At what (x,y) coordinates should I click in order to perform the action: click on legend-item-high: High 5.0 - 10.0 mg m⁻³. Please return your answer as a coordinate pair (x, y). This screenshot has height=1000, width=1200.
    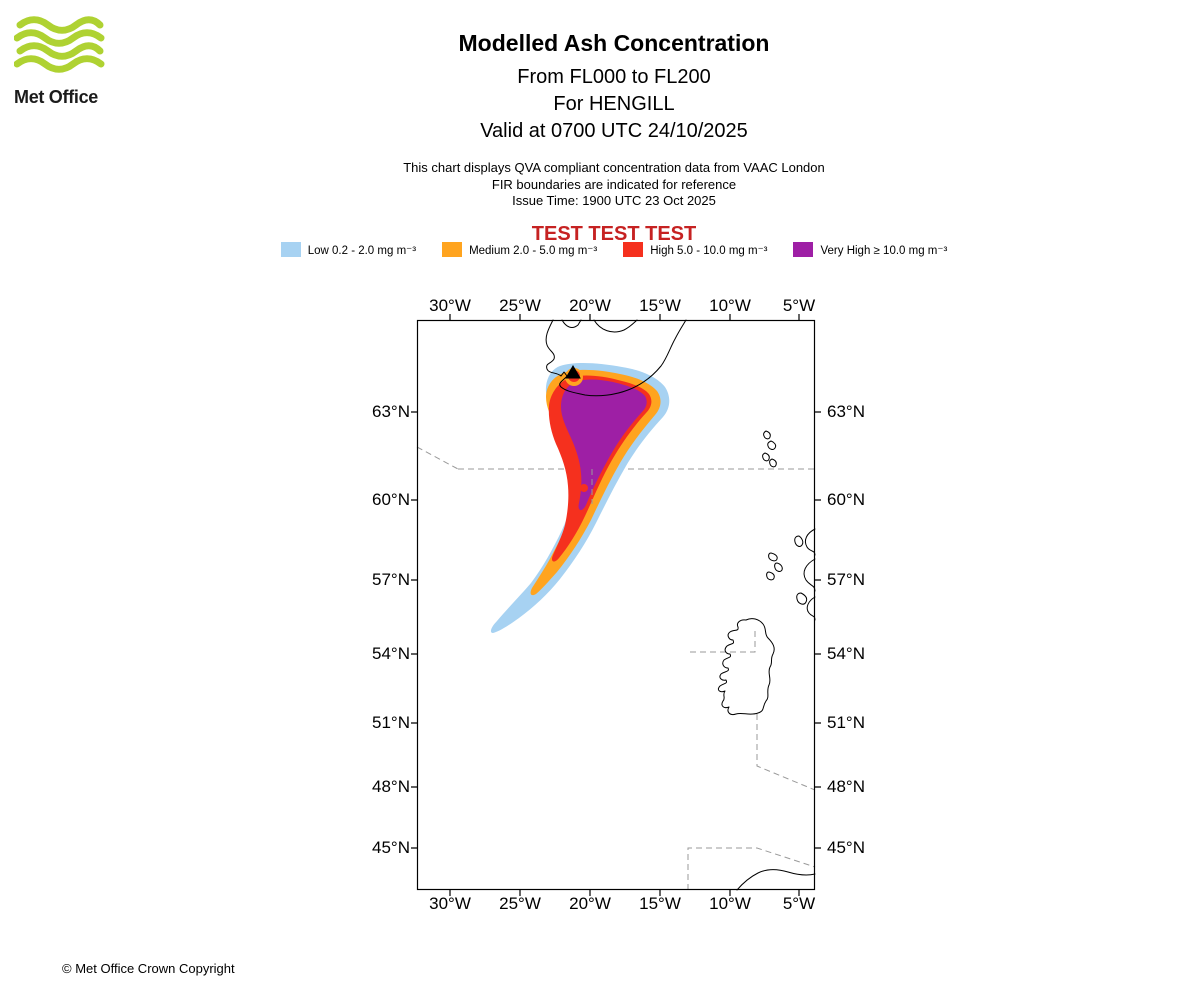
    Looking at the image, I should click on (695, 249).